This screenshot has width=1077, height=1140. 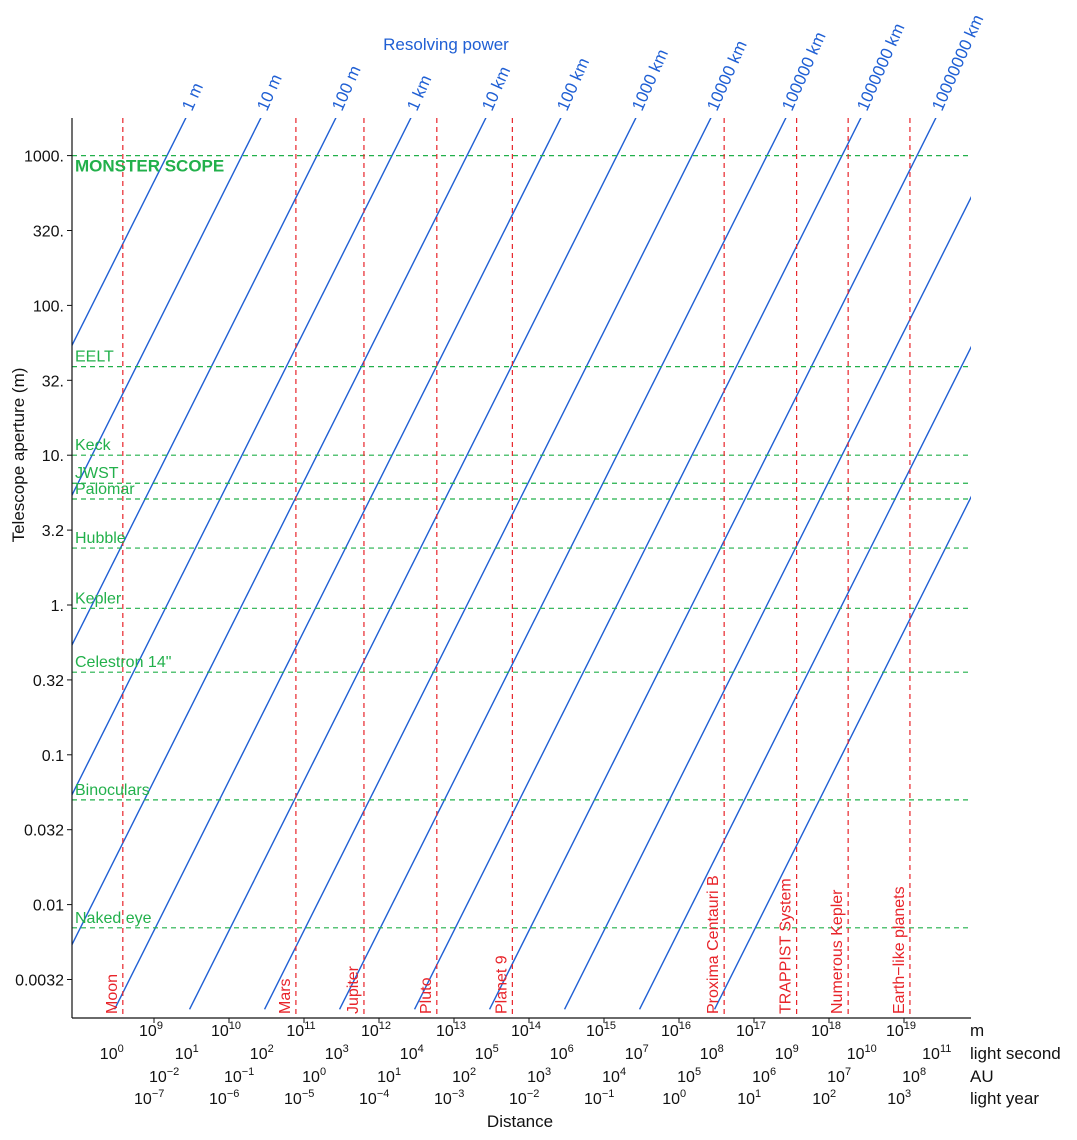 I want to click on x-tick-exponent: 5, so click(x=496, y=1049).